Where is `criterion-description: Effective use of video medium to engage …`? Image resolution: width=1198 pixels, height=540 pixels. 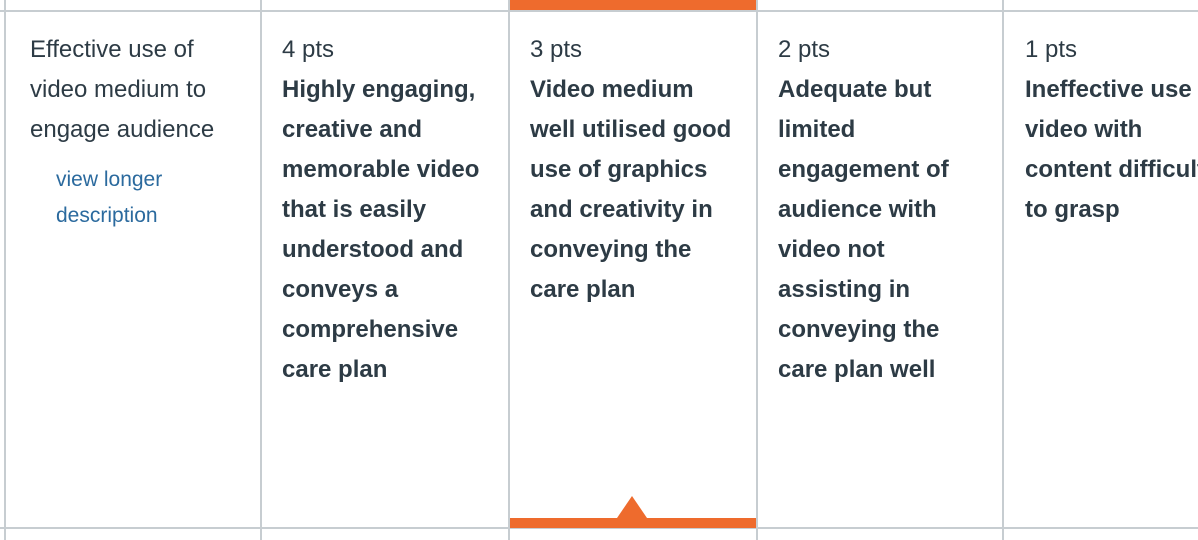 criterion-description: Effective use of video medium to engage … is located at coordinates (122, 89).